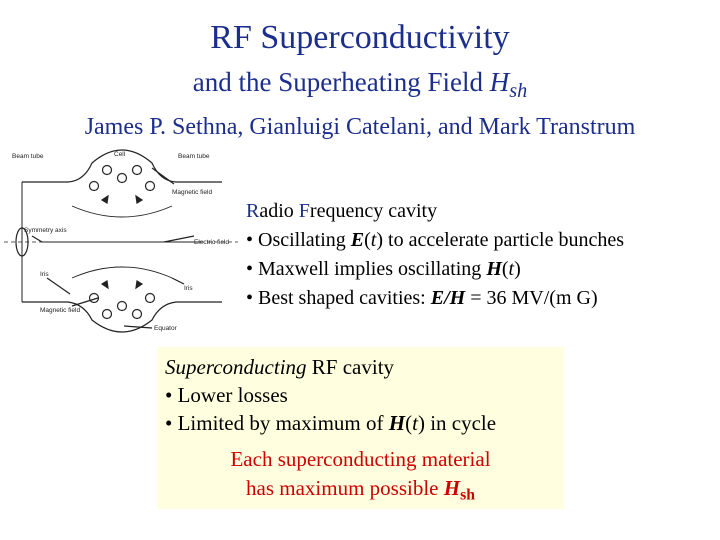  I want to click on label-iris-right: Iris, so click(188, 288).